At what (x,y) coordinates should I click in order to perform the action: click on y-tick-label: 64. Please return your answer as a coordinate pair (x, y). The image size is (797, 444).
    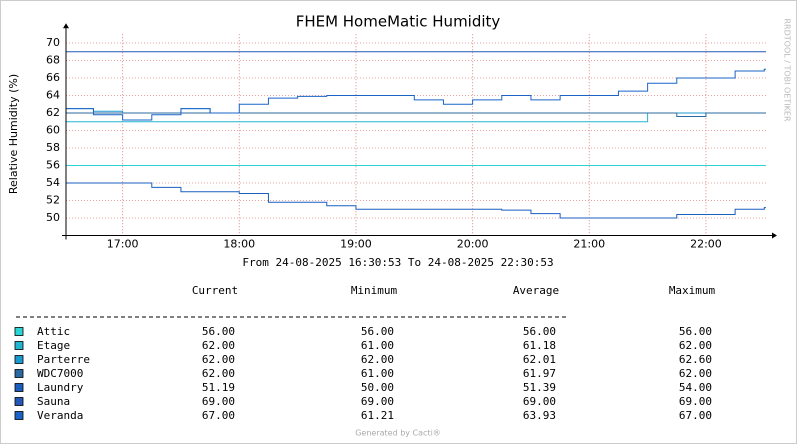
    Looking at the image, I should click on (53, 95).